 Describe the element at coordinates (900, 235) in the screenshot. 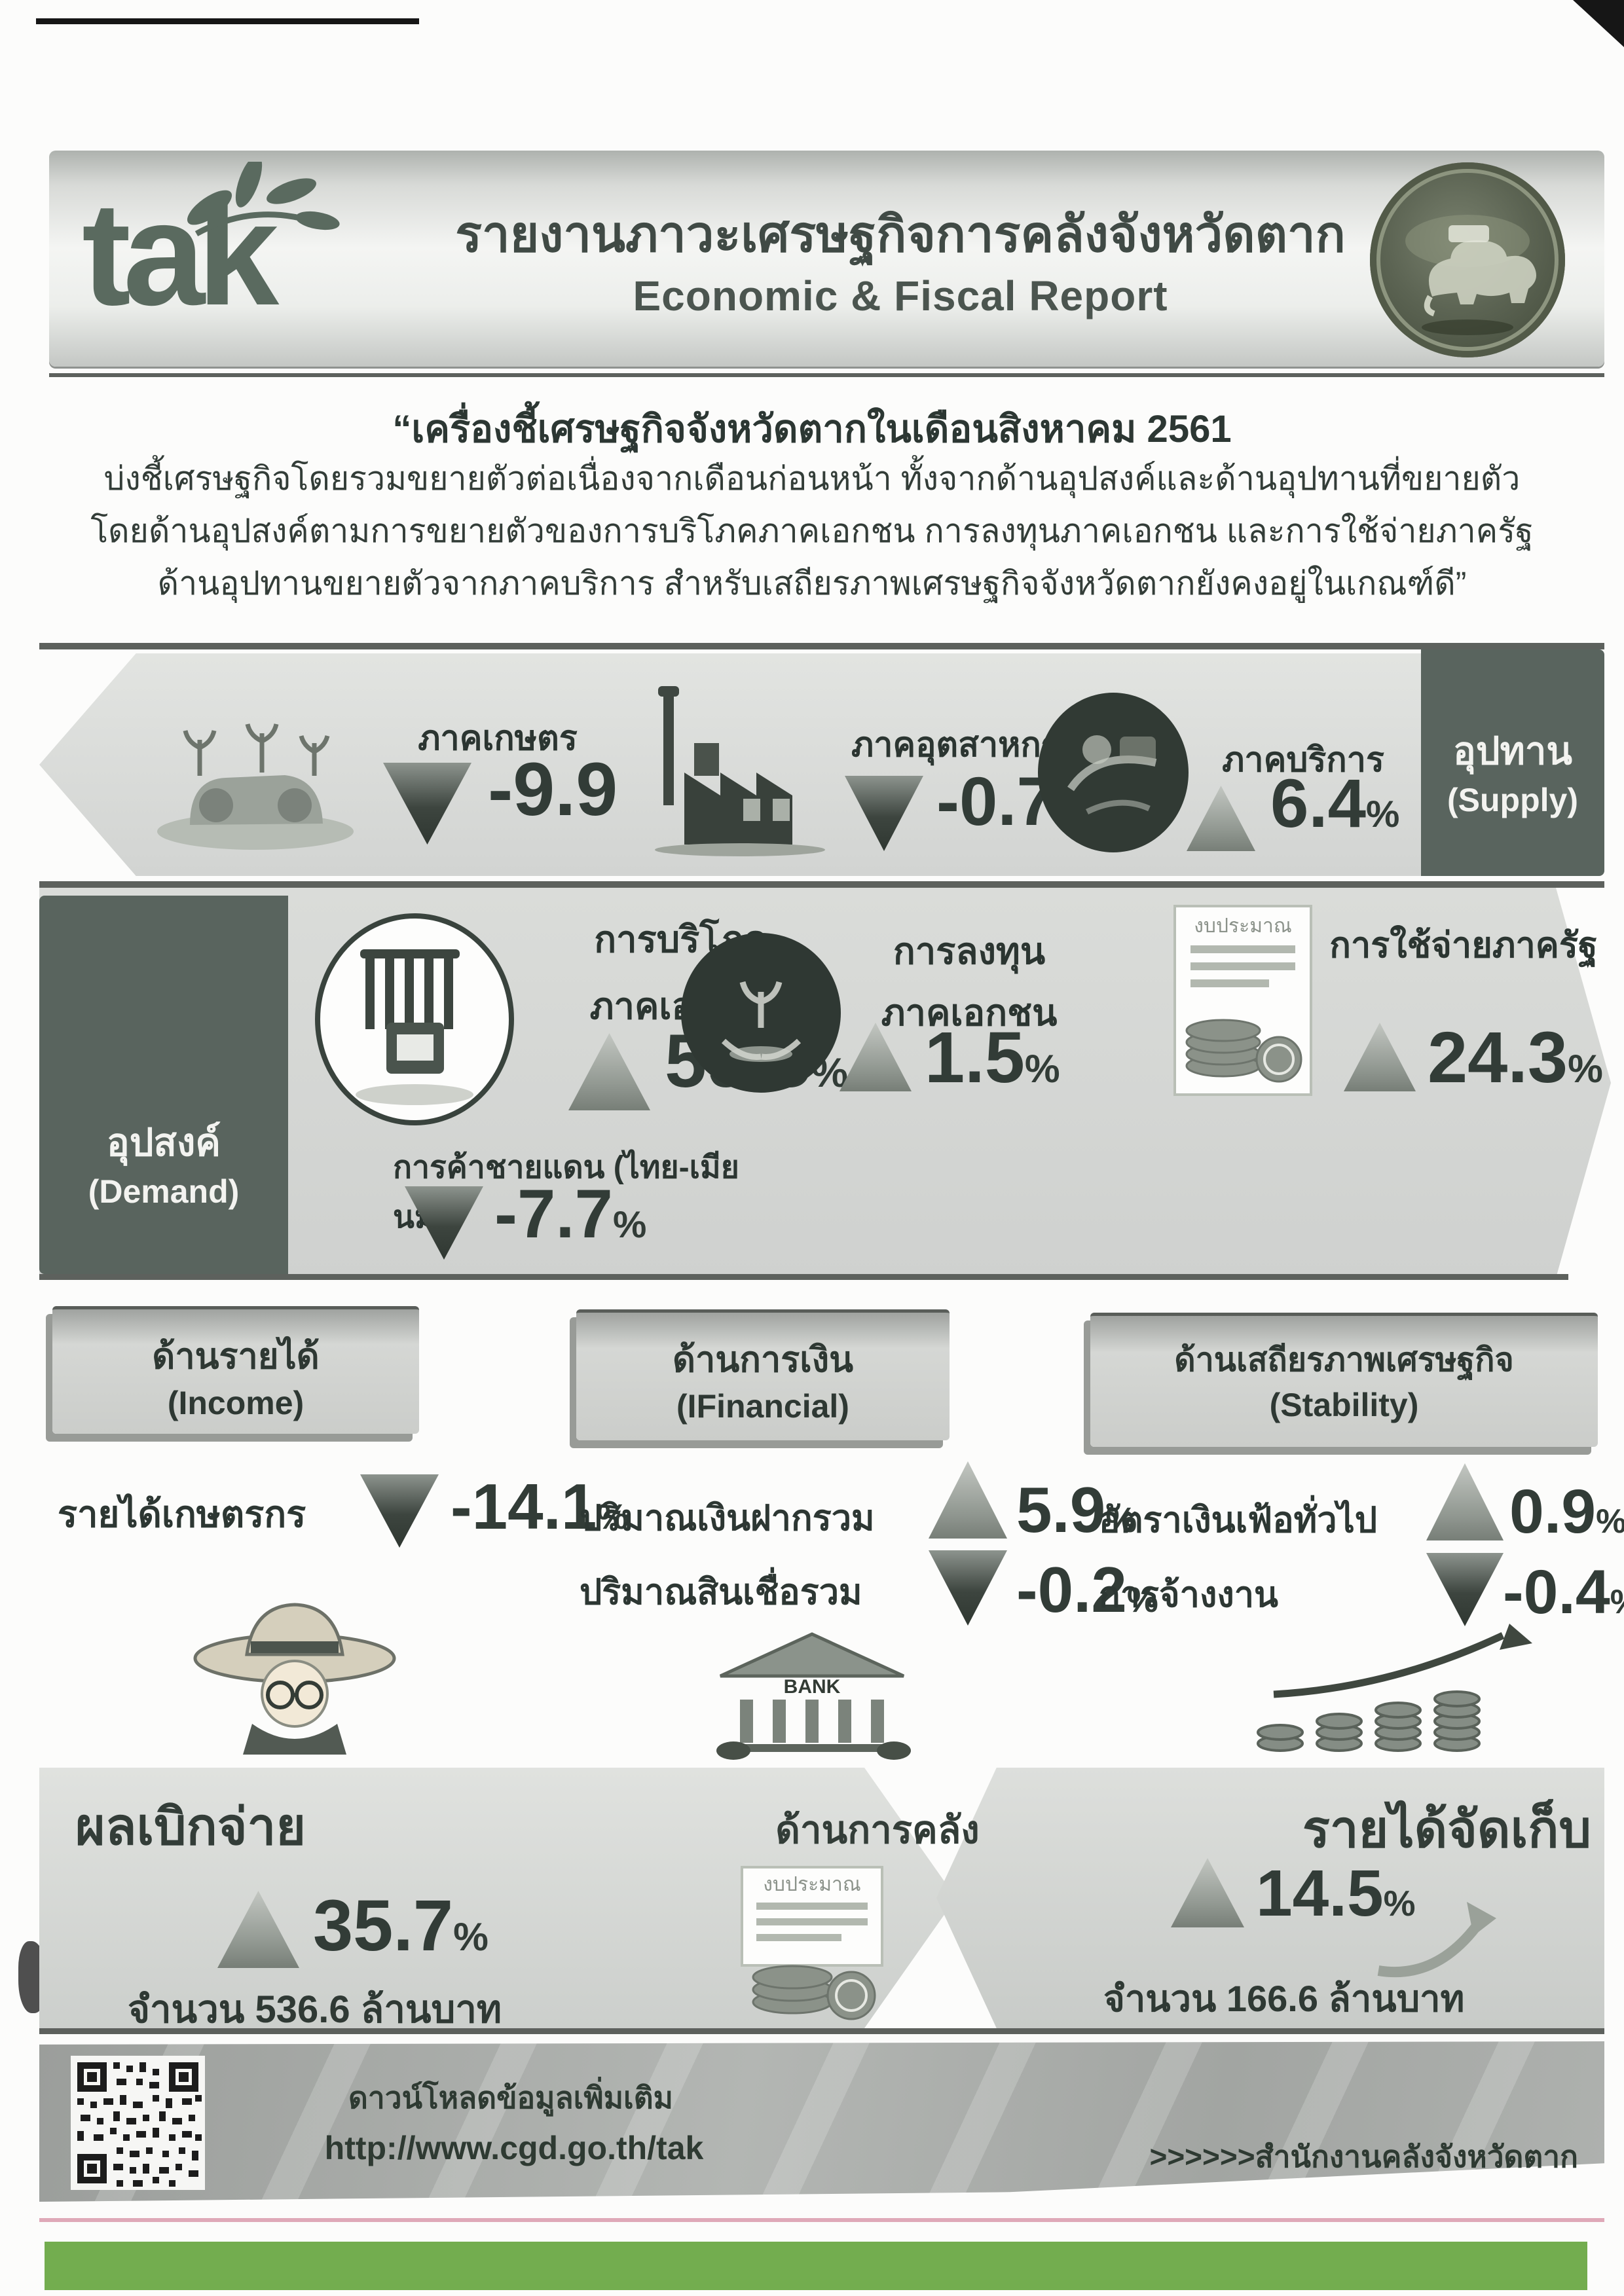

I see `report-title-th: รายงานภาวะเศรษฐกิจการคลังจังหวัดตาก` at that location.